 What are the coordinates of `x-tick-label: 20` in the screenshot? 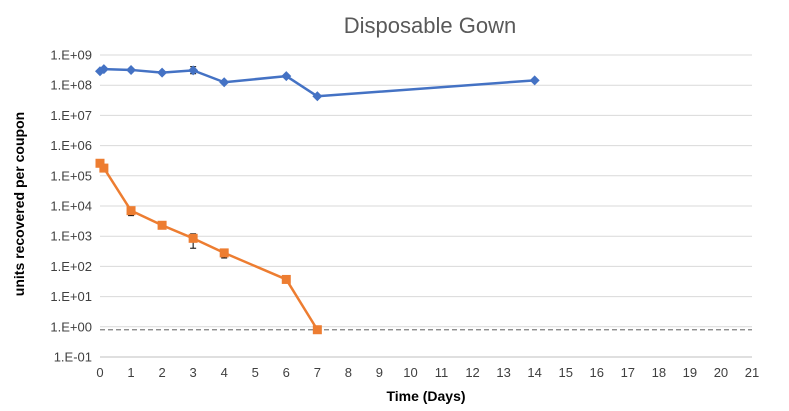 It's located at (721, 372).